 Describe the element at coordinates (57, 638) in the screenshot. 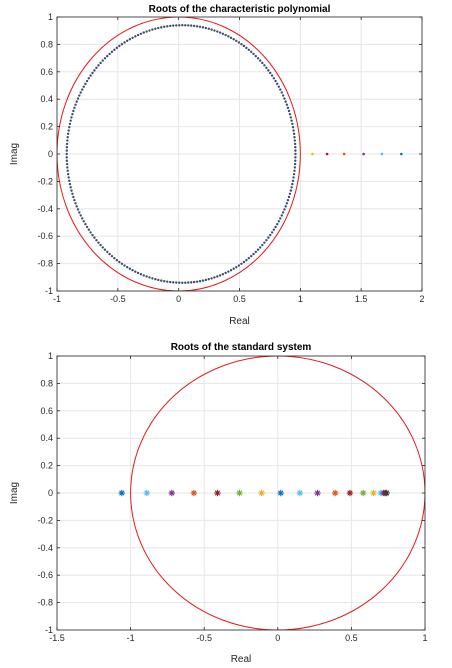

I see `x-tick-label: -1.5` at that location.